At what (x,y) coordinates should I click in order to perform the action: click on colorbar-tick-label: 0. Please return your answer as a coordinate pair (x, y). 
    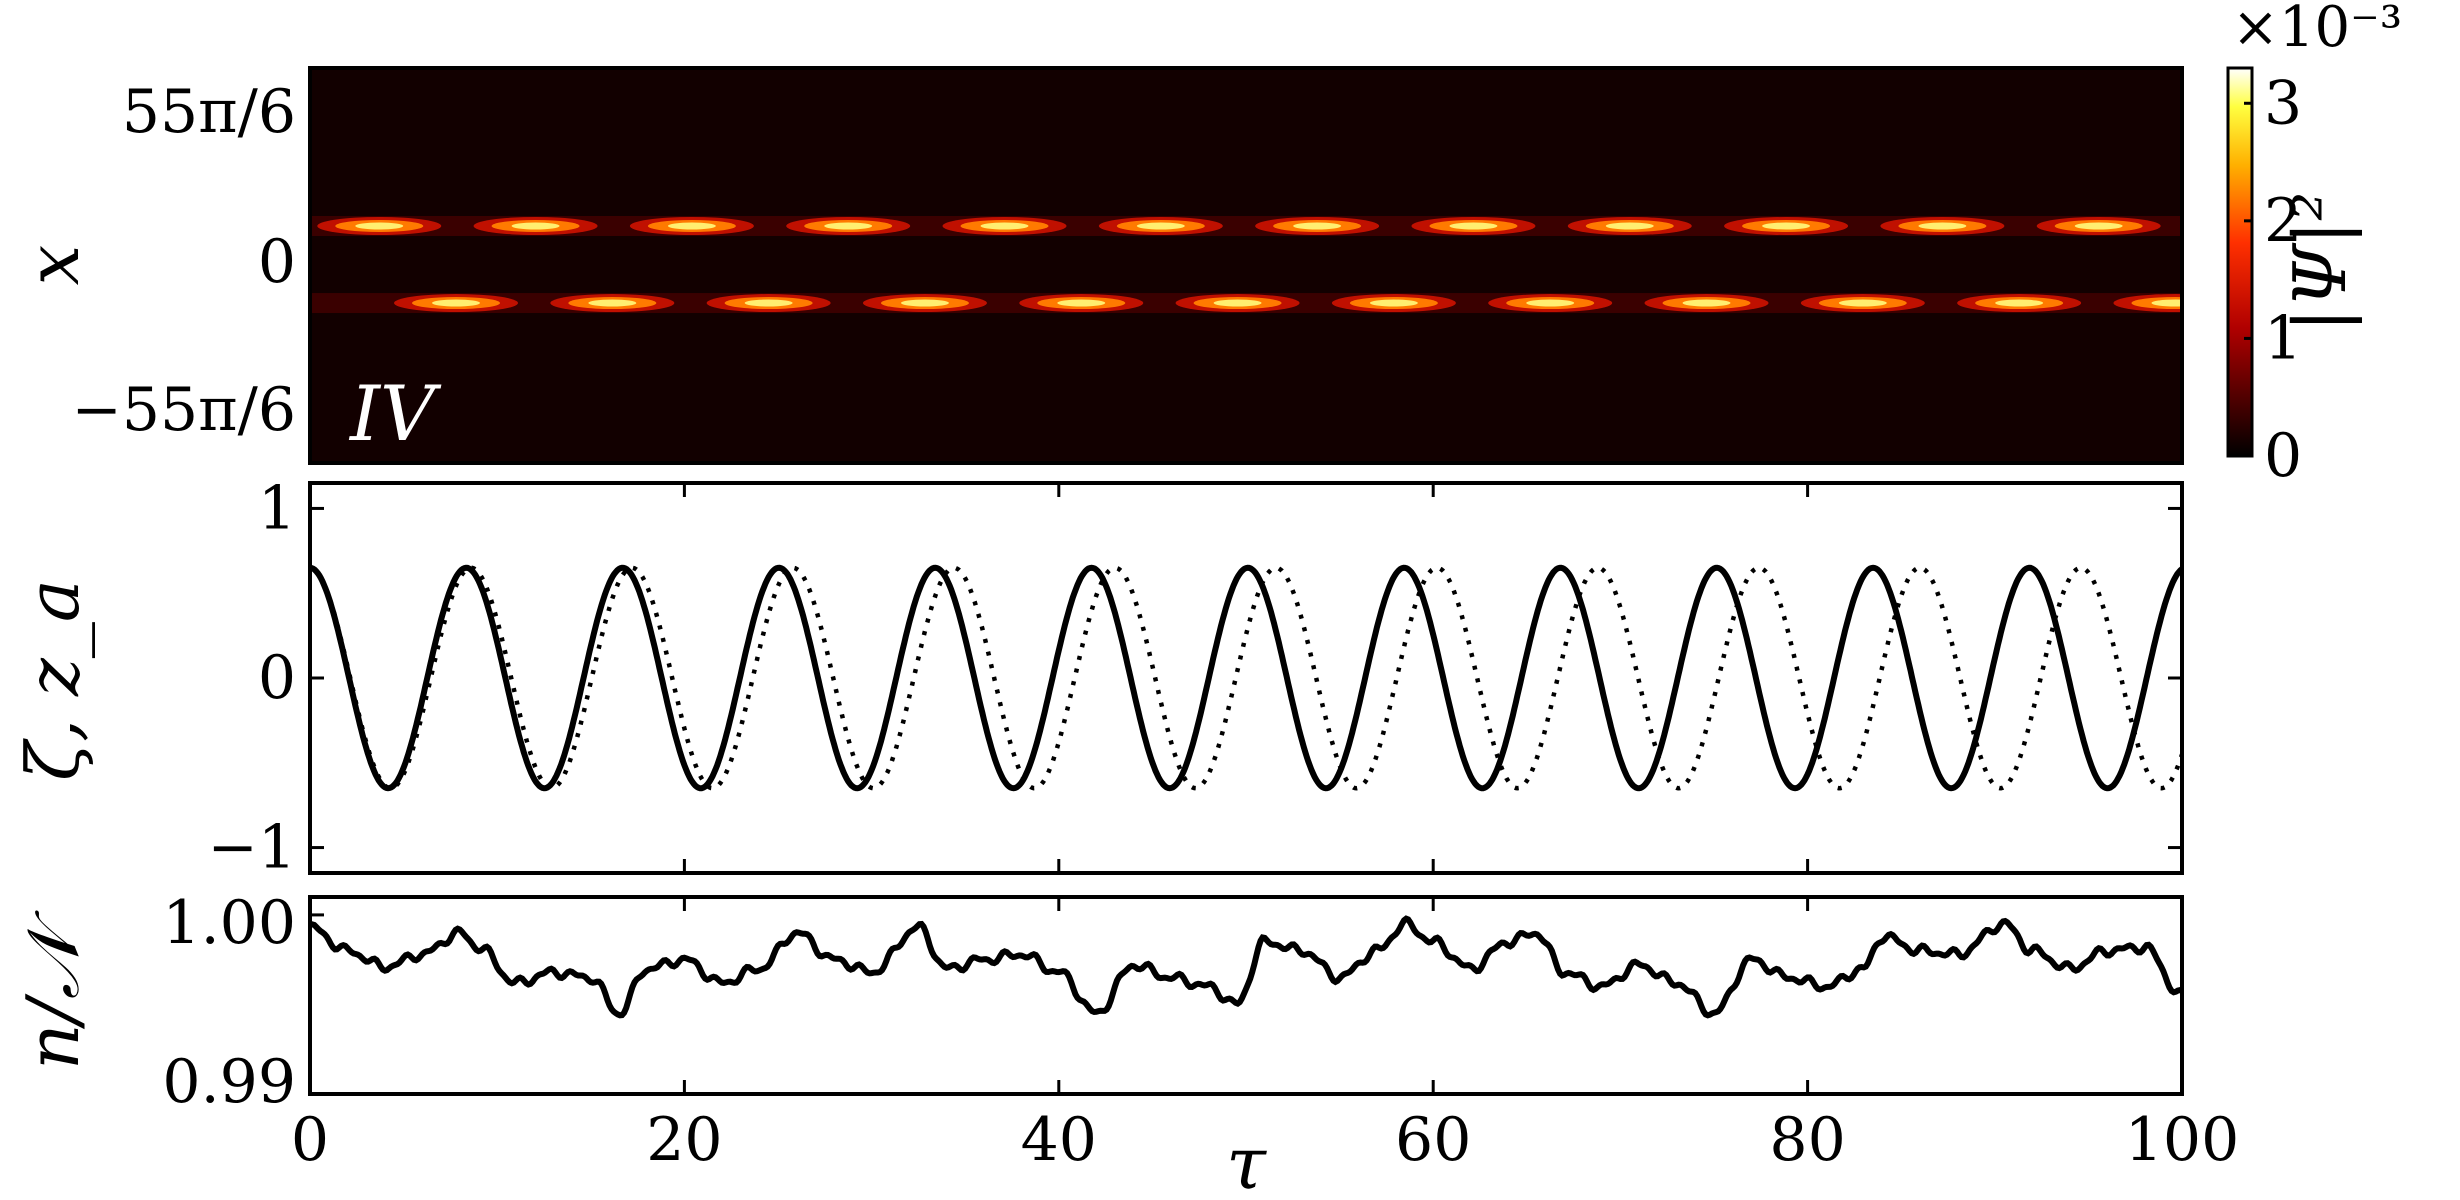
    Looking at the image, I should click on (2283, 456).